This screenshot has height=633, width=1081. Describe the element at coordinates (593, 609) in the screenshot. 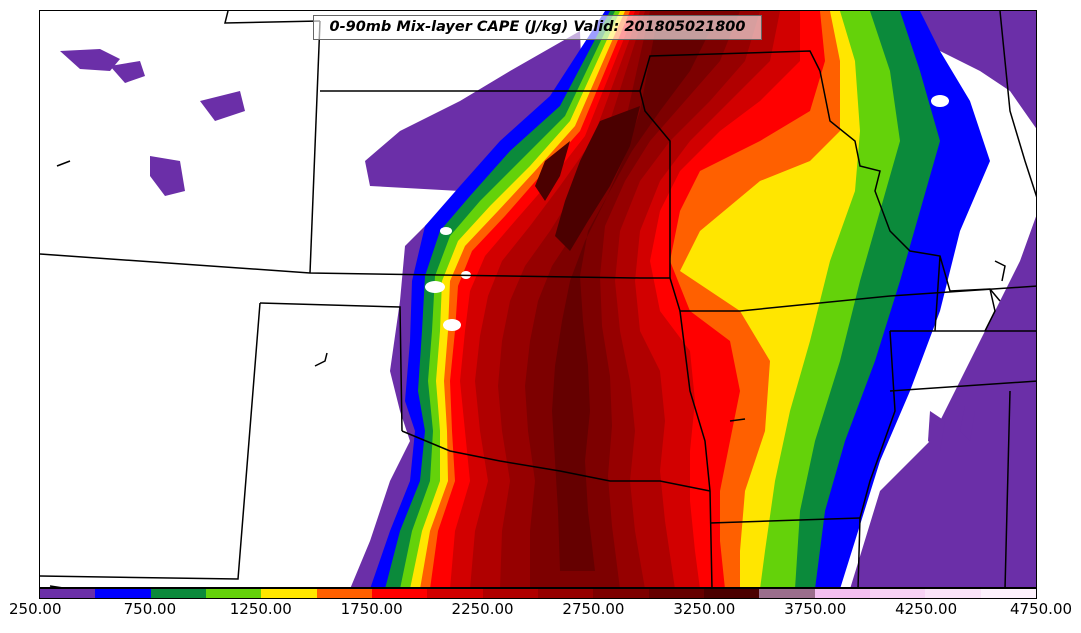

I see `colorbar-tick-label: 2750.00` at that location.